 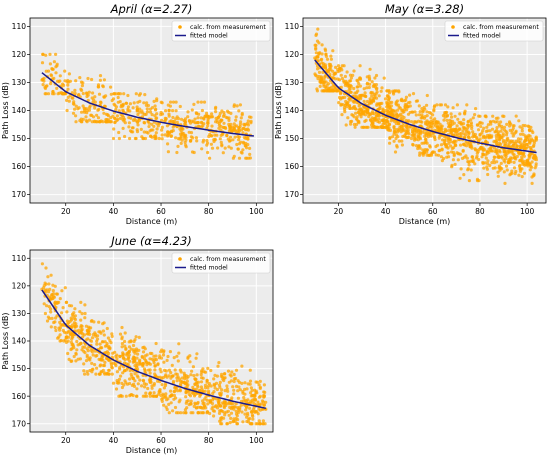 I want to click on y-tick-label: 150, so click(x=19, y=138).